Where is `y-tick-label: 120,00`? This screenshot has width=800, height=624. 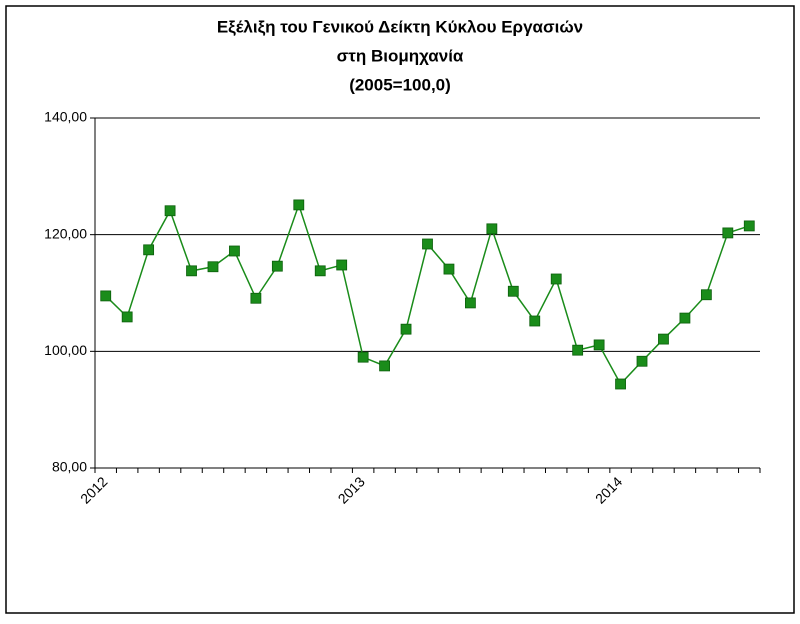
y-tick-label: 120,00 is located at coordinates (65, 233).